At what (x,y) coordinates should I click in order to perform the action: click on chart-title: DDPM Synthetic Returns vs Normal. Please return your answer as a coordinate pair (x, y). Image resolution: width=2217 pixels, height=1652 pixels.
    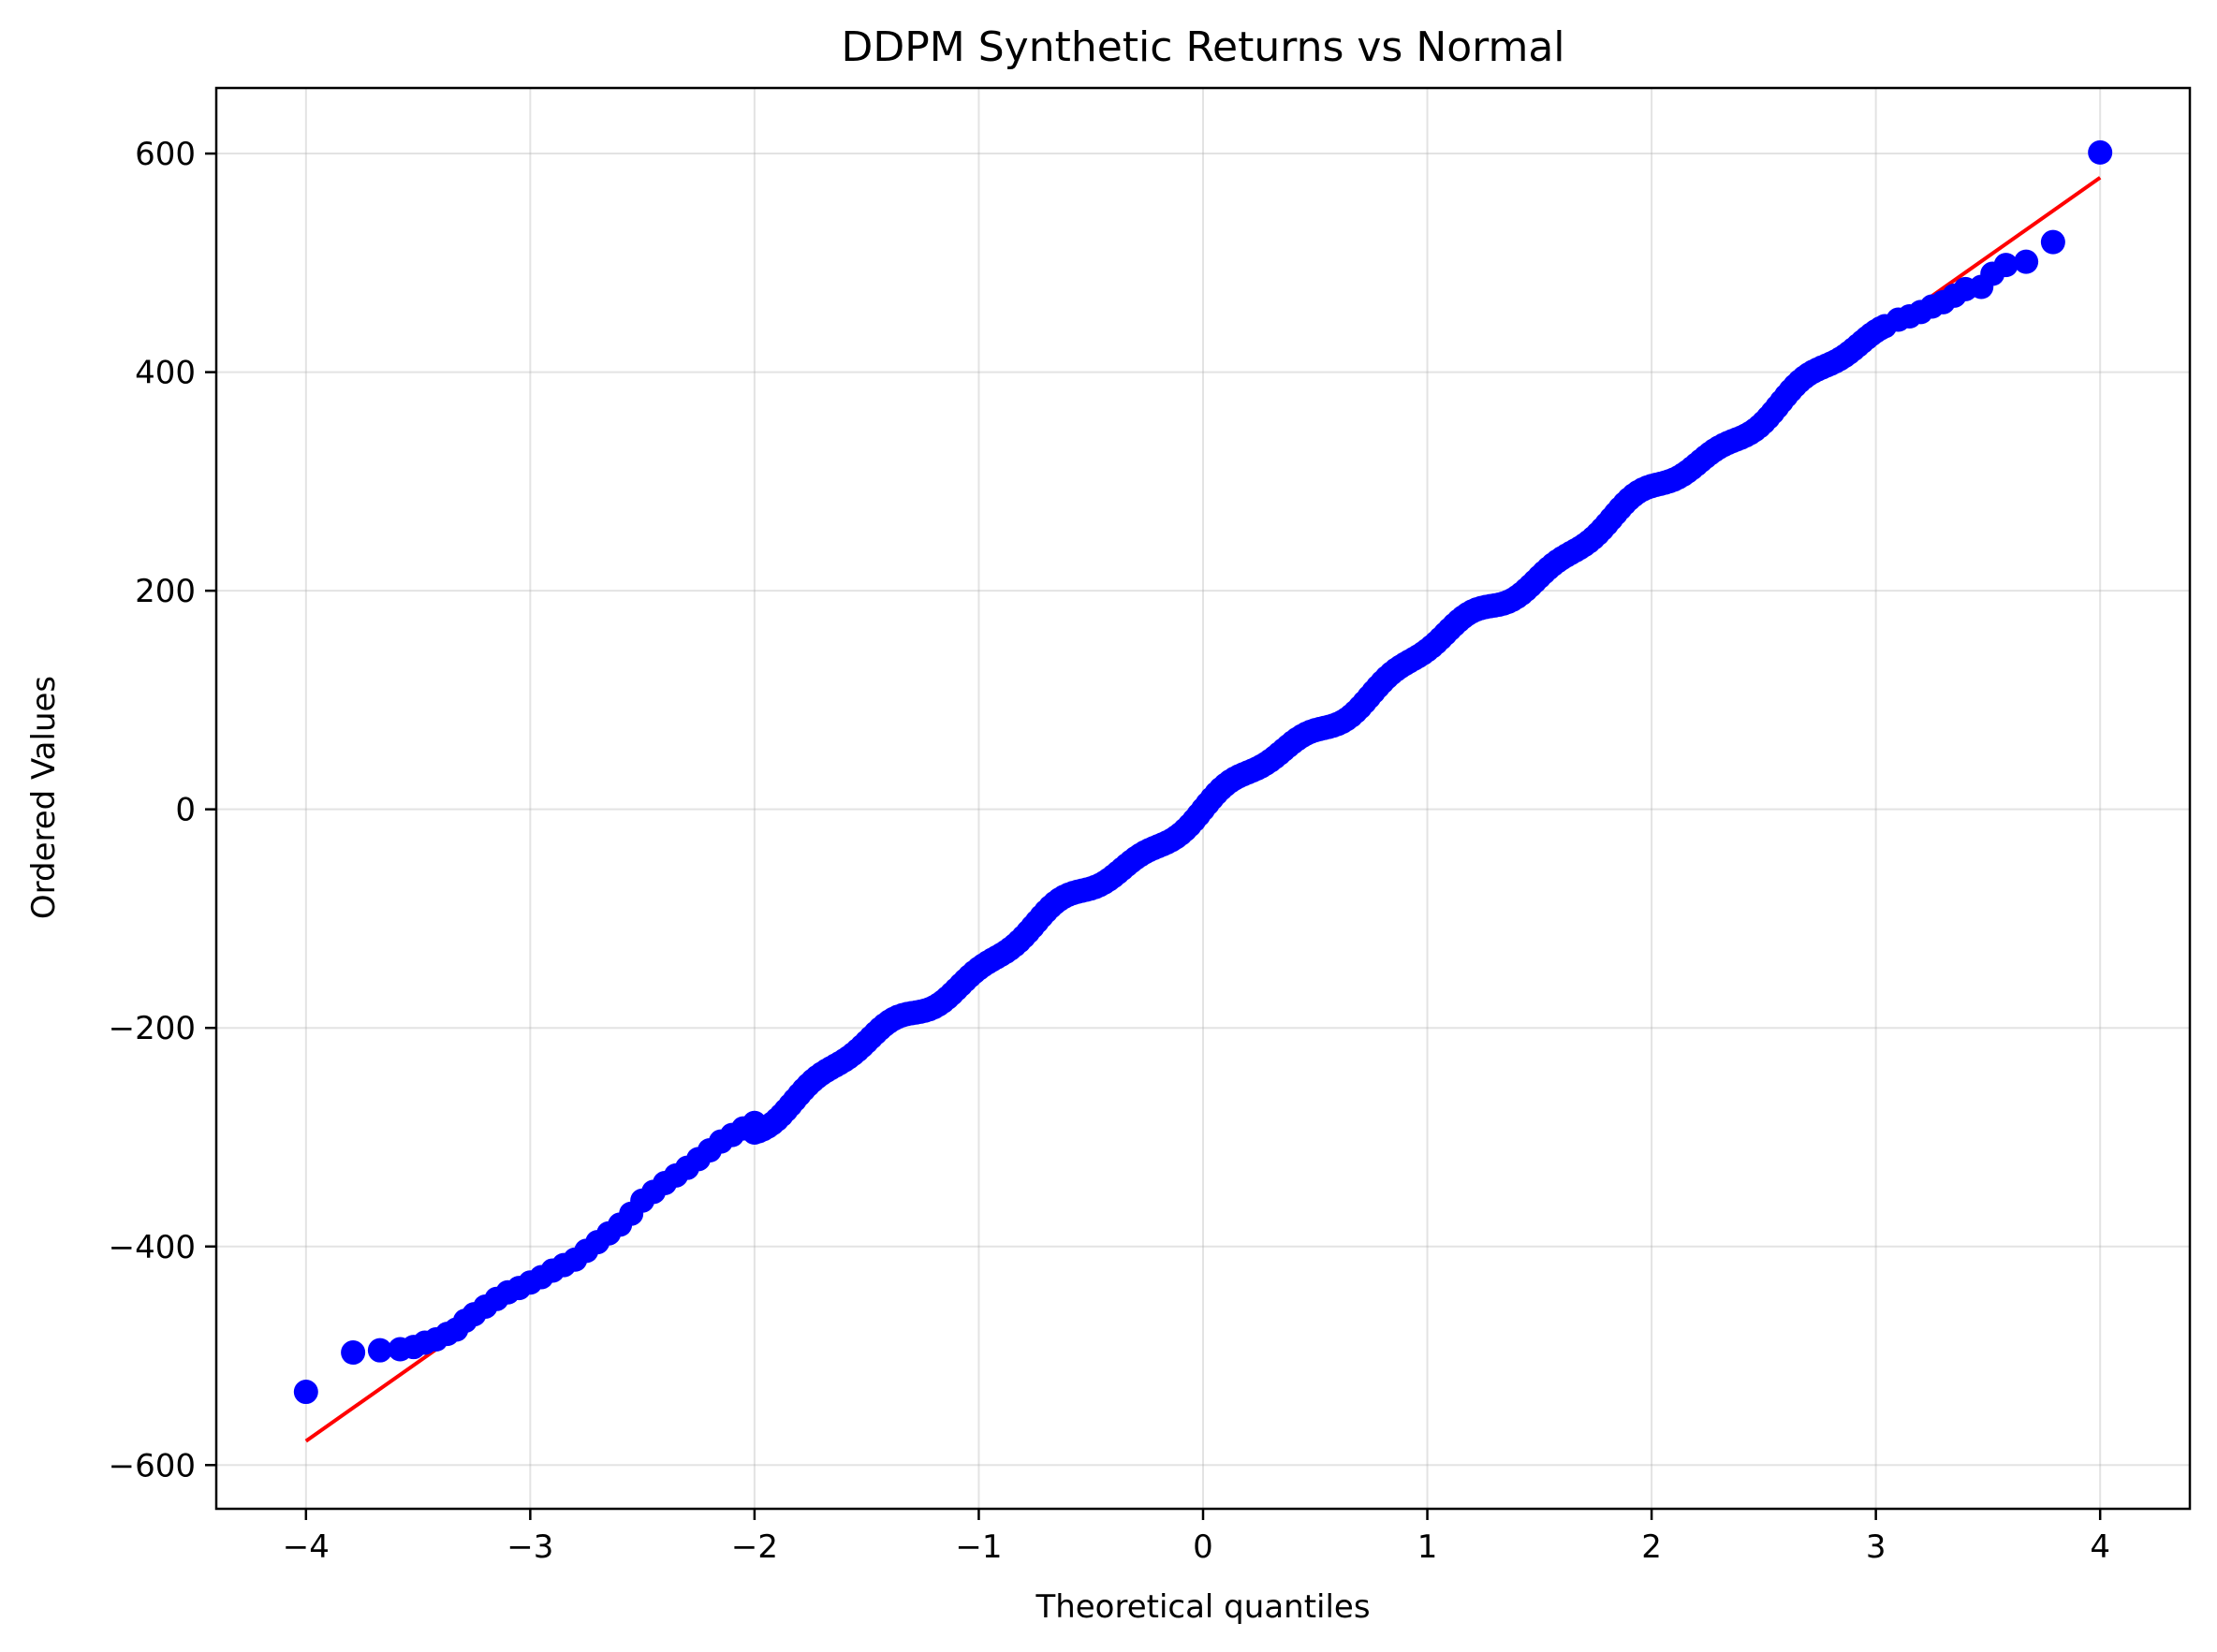
    Looking at the image, I should click on (1202, 47).